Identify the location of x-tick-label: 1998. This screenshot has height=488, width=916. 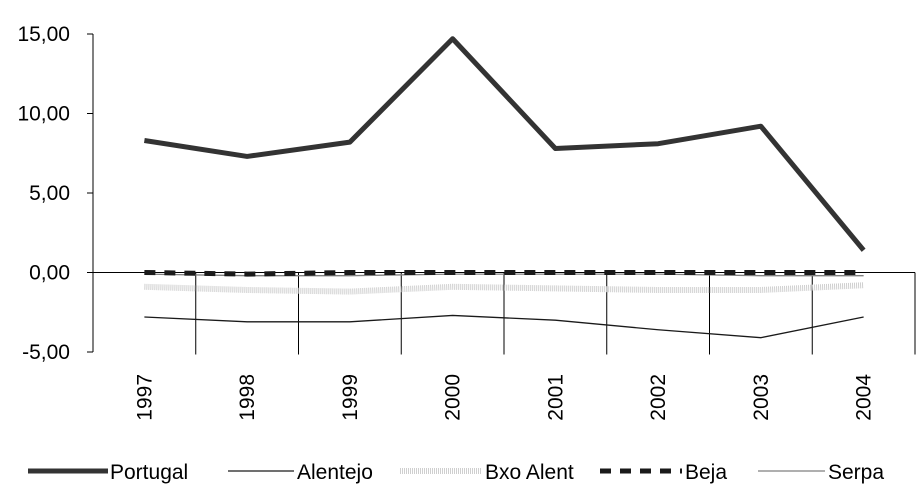
(247, 397).